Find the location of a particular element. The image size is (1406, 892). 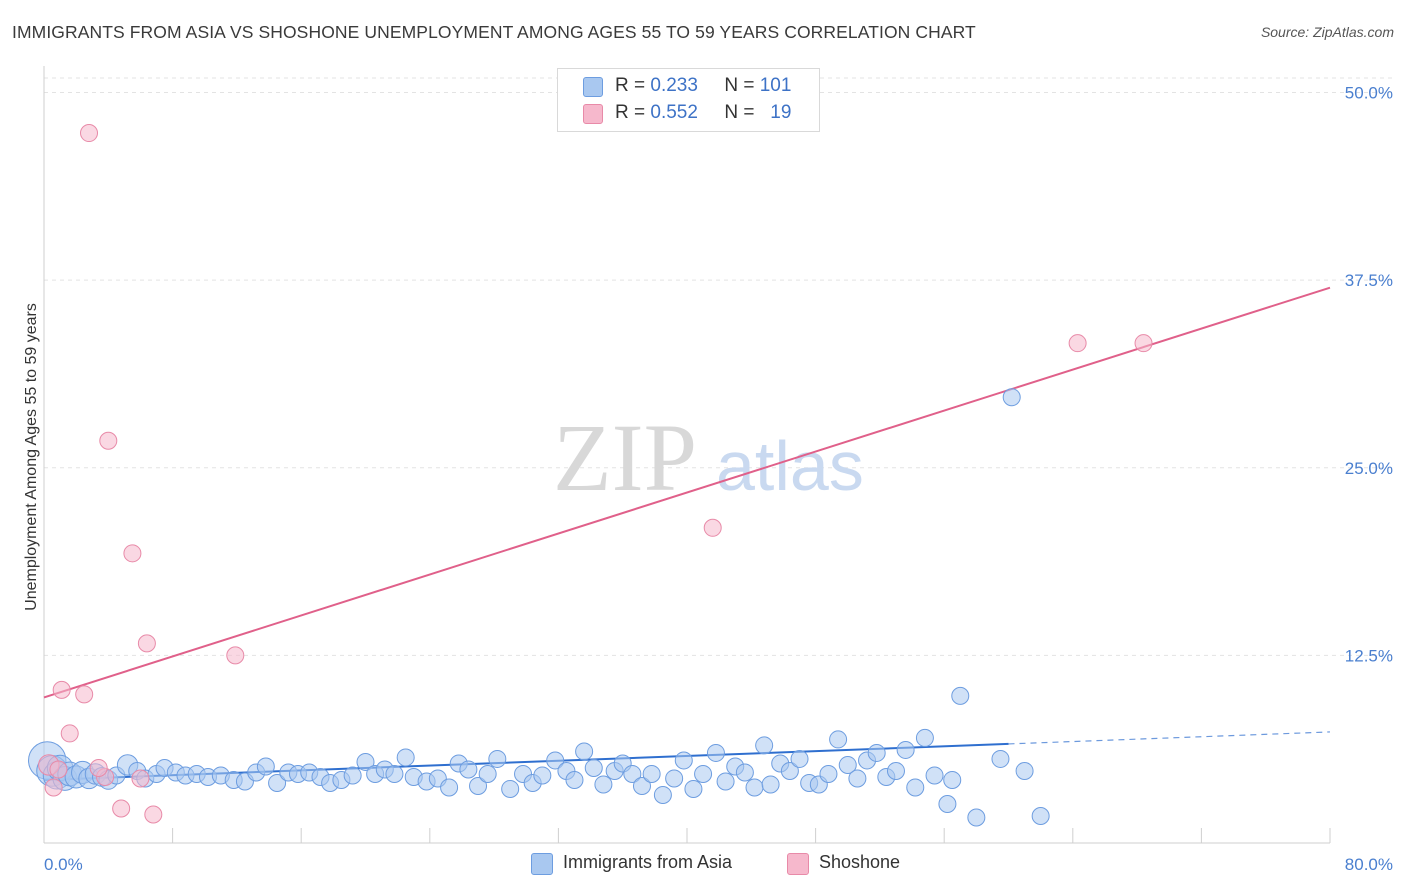

legend-shoshone-n-value: 19 is located at coordinates (781, 112).